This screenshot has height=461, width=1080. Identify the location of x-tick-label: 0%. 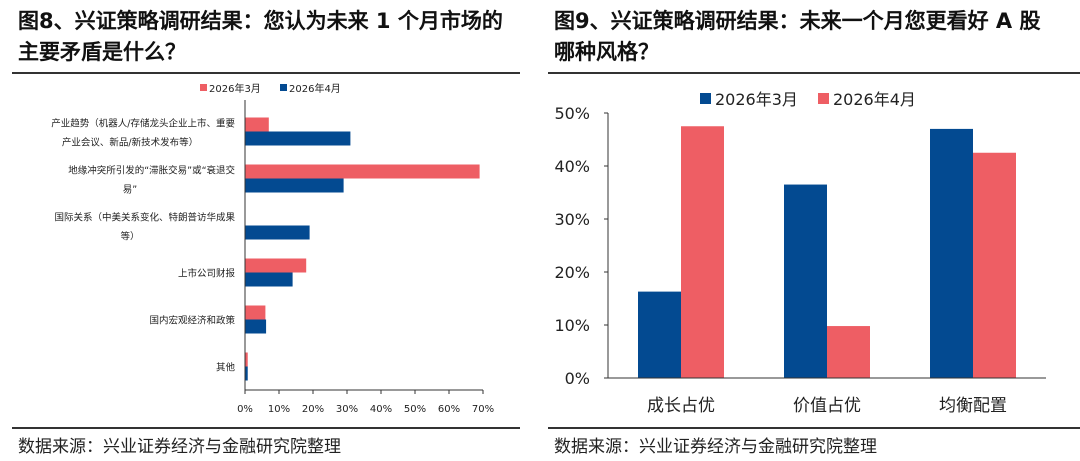
(245, 409).